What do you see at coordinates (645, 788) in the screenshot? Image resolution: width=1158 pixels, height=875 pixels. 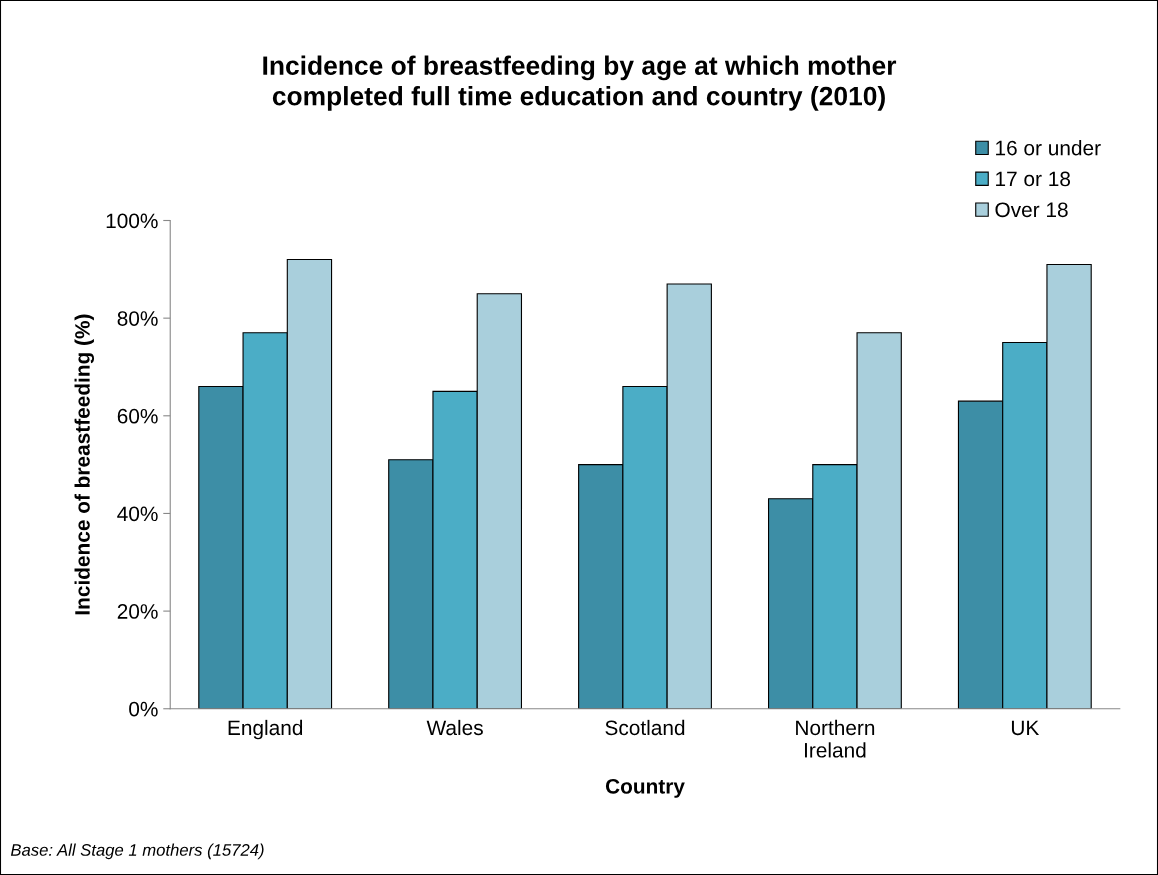 I see `x-axis-title: Country` at bounding box center [645, 788].